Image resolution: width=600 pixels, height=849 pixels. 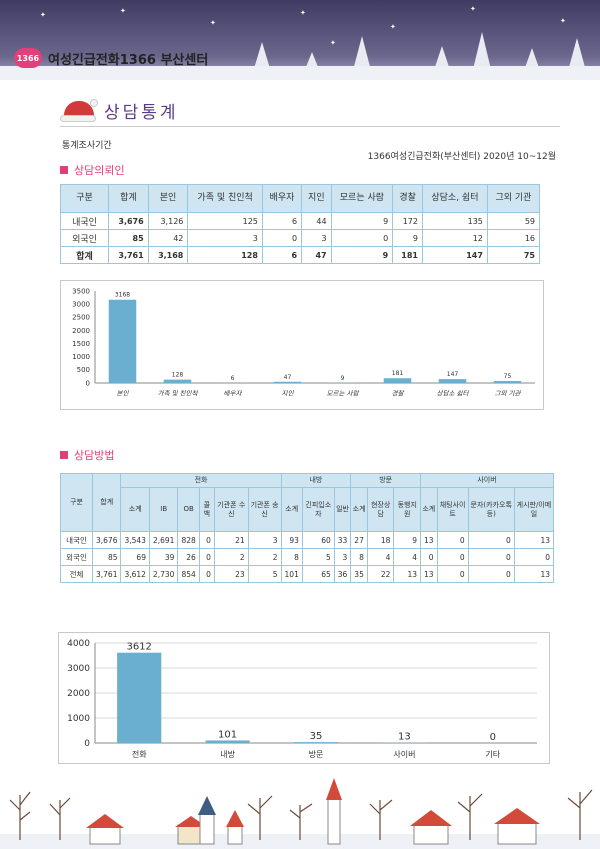 What do you see at coordinates (178, 375) in the screenshot?
I see `data-label: 128` at bounding box center [178, 375].